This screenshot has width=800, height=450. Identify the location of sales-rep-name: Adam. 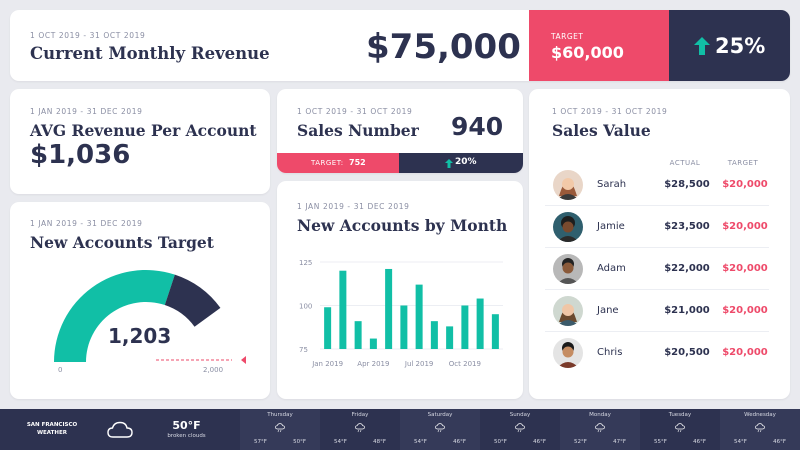
(611, 268).